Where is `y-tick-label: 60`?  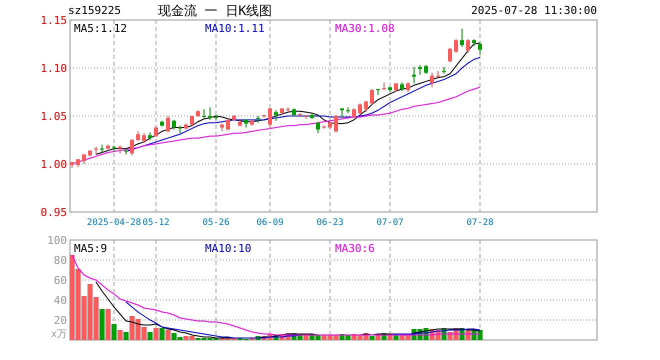
y-tick-label: 60 is located at coordinates (60, 280).